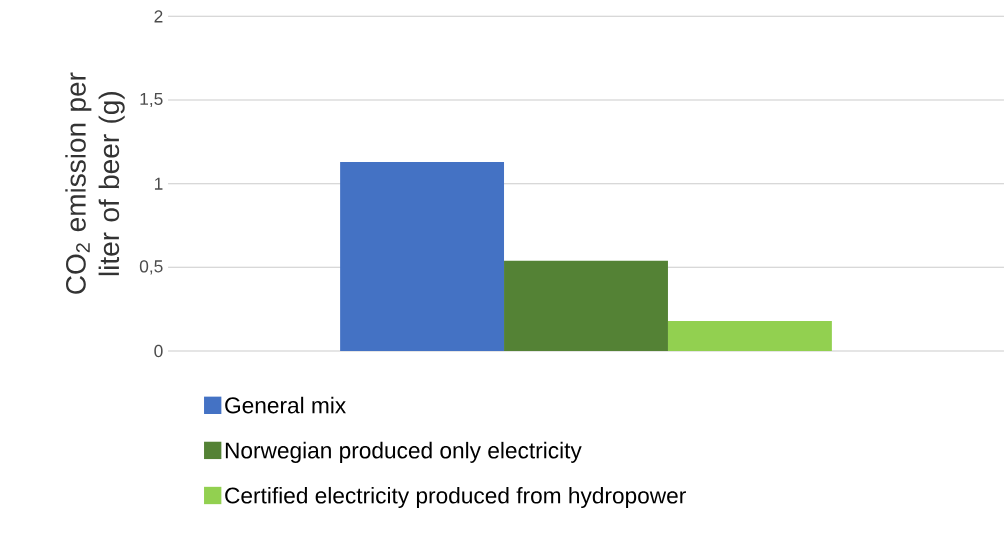 The image size is (1004, 537). I want to click on y-tick-label: 1,5, so click(151, 100).